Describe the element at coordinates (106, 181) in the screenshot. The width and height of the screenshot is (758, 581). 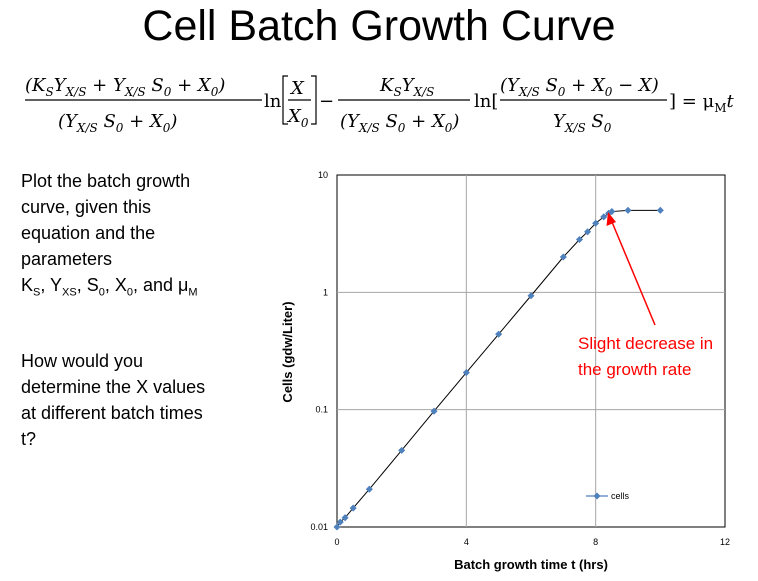
I see `question1-line: Plot the batch growth` at that location.